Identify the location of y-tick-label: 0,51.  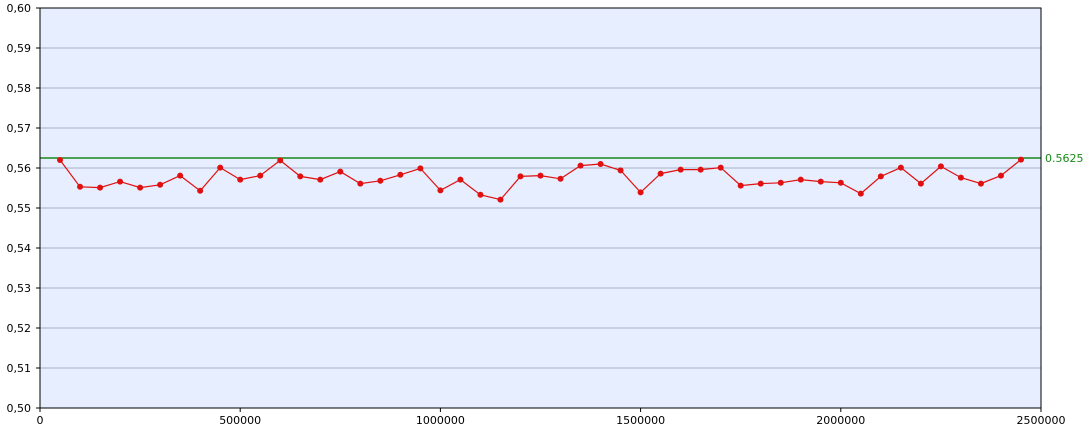
(19, 368).